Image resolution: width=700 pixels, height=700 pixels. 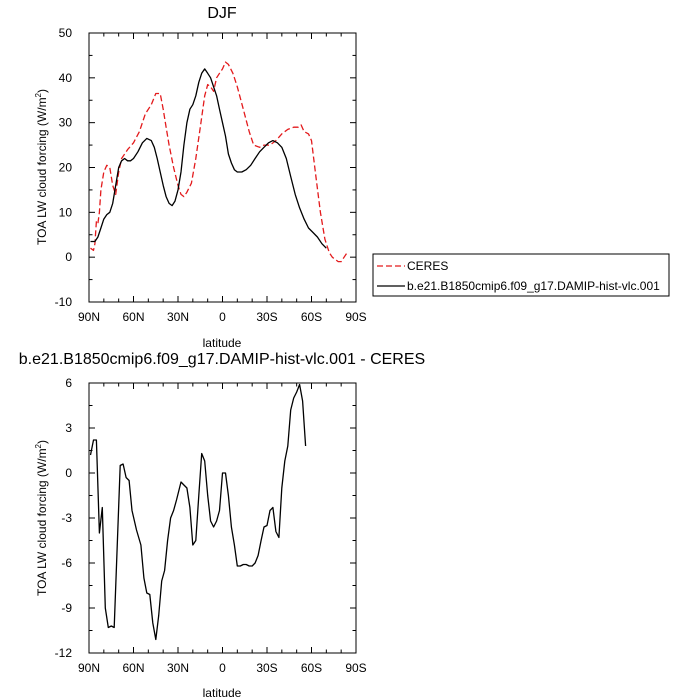 What do you see at coordinates (427, 266) in the screenshot?
I see `legend-label-ceres: CERES` at bounding box center [427, 266].